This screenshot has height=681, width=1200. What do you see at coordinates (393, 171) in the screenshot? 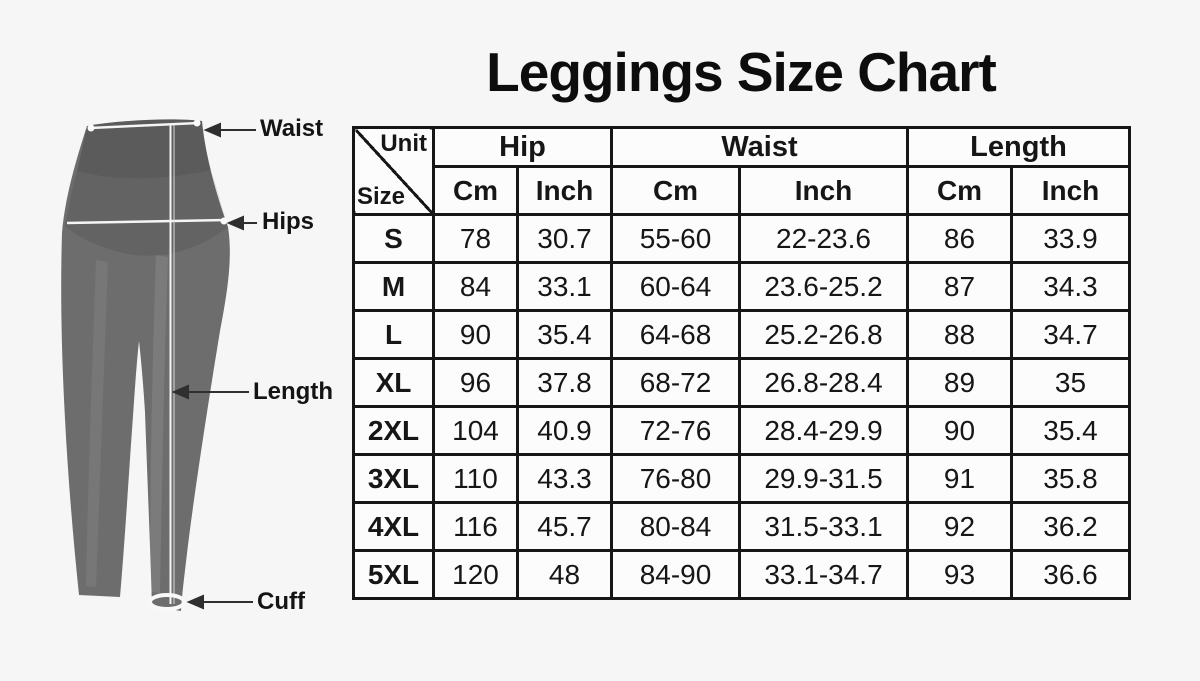
I see `corner-header-cell: Unit Size` at bounding box center [393, 171].